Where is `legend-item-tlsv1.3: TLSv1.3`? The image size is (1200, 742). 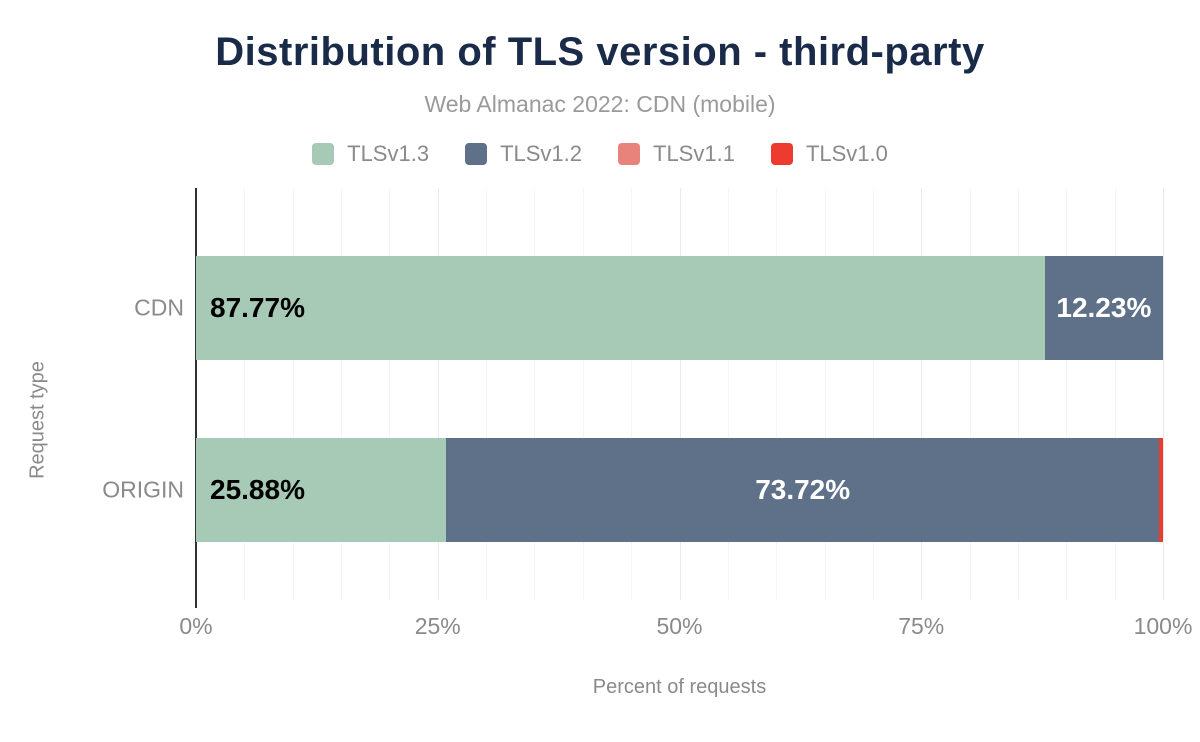
legend-item-tlsv1.3: TLSv1.3 is located at coordinates (370, 154).